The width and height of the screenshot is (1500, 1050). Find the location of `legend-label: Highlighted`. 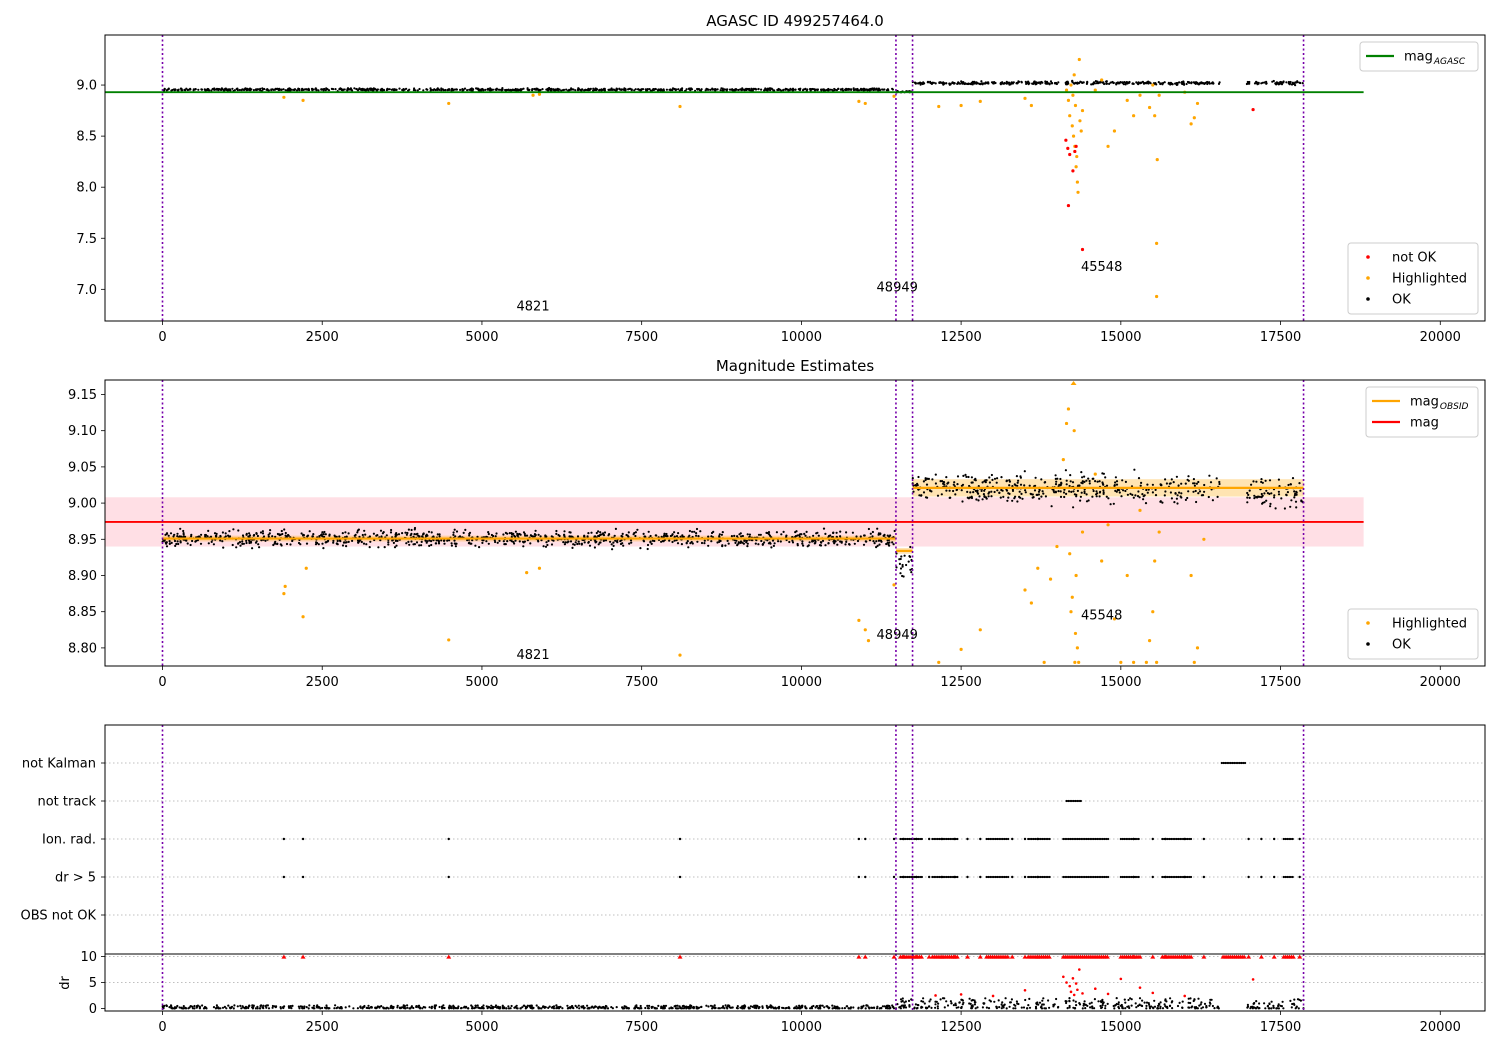

legend-label: Highlighted is located at coordinates (1429, 279).